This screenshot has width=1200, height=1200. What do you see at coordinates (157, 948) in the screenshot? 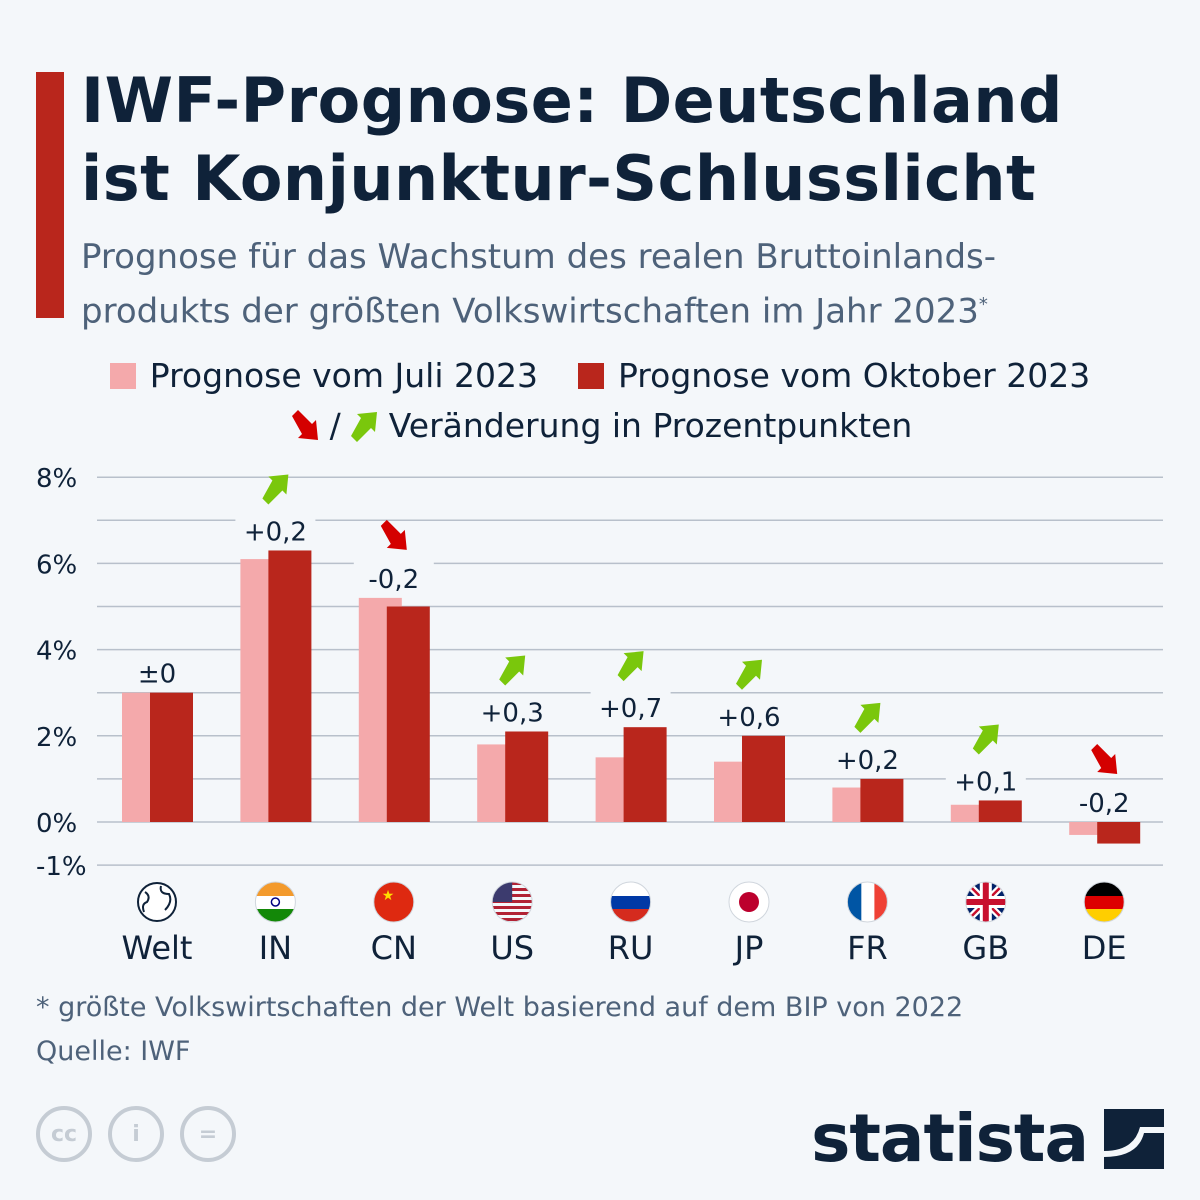
I see `category-label: Welt` at bounding box center [157, 948].